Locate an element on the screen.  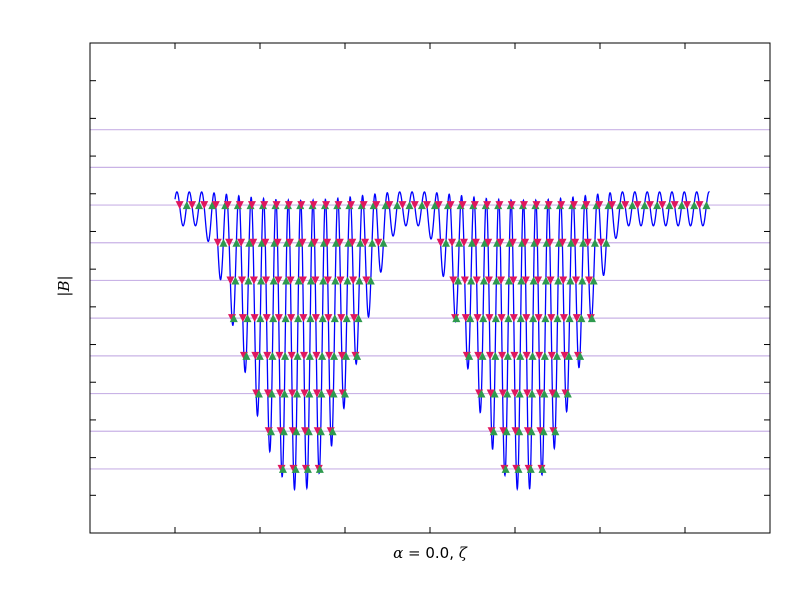
x-axis-label: α = 0.0, ζ is located at coordinates (400, 553).